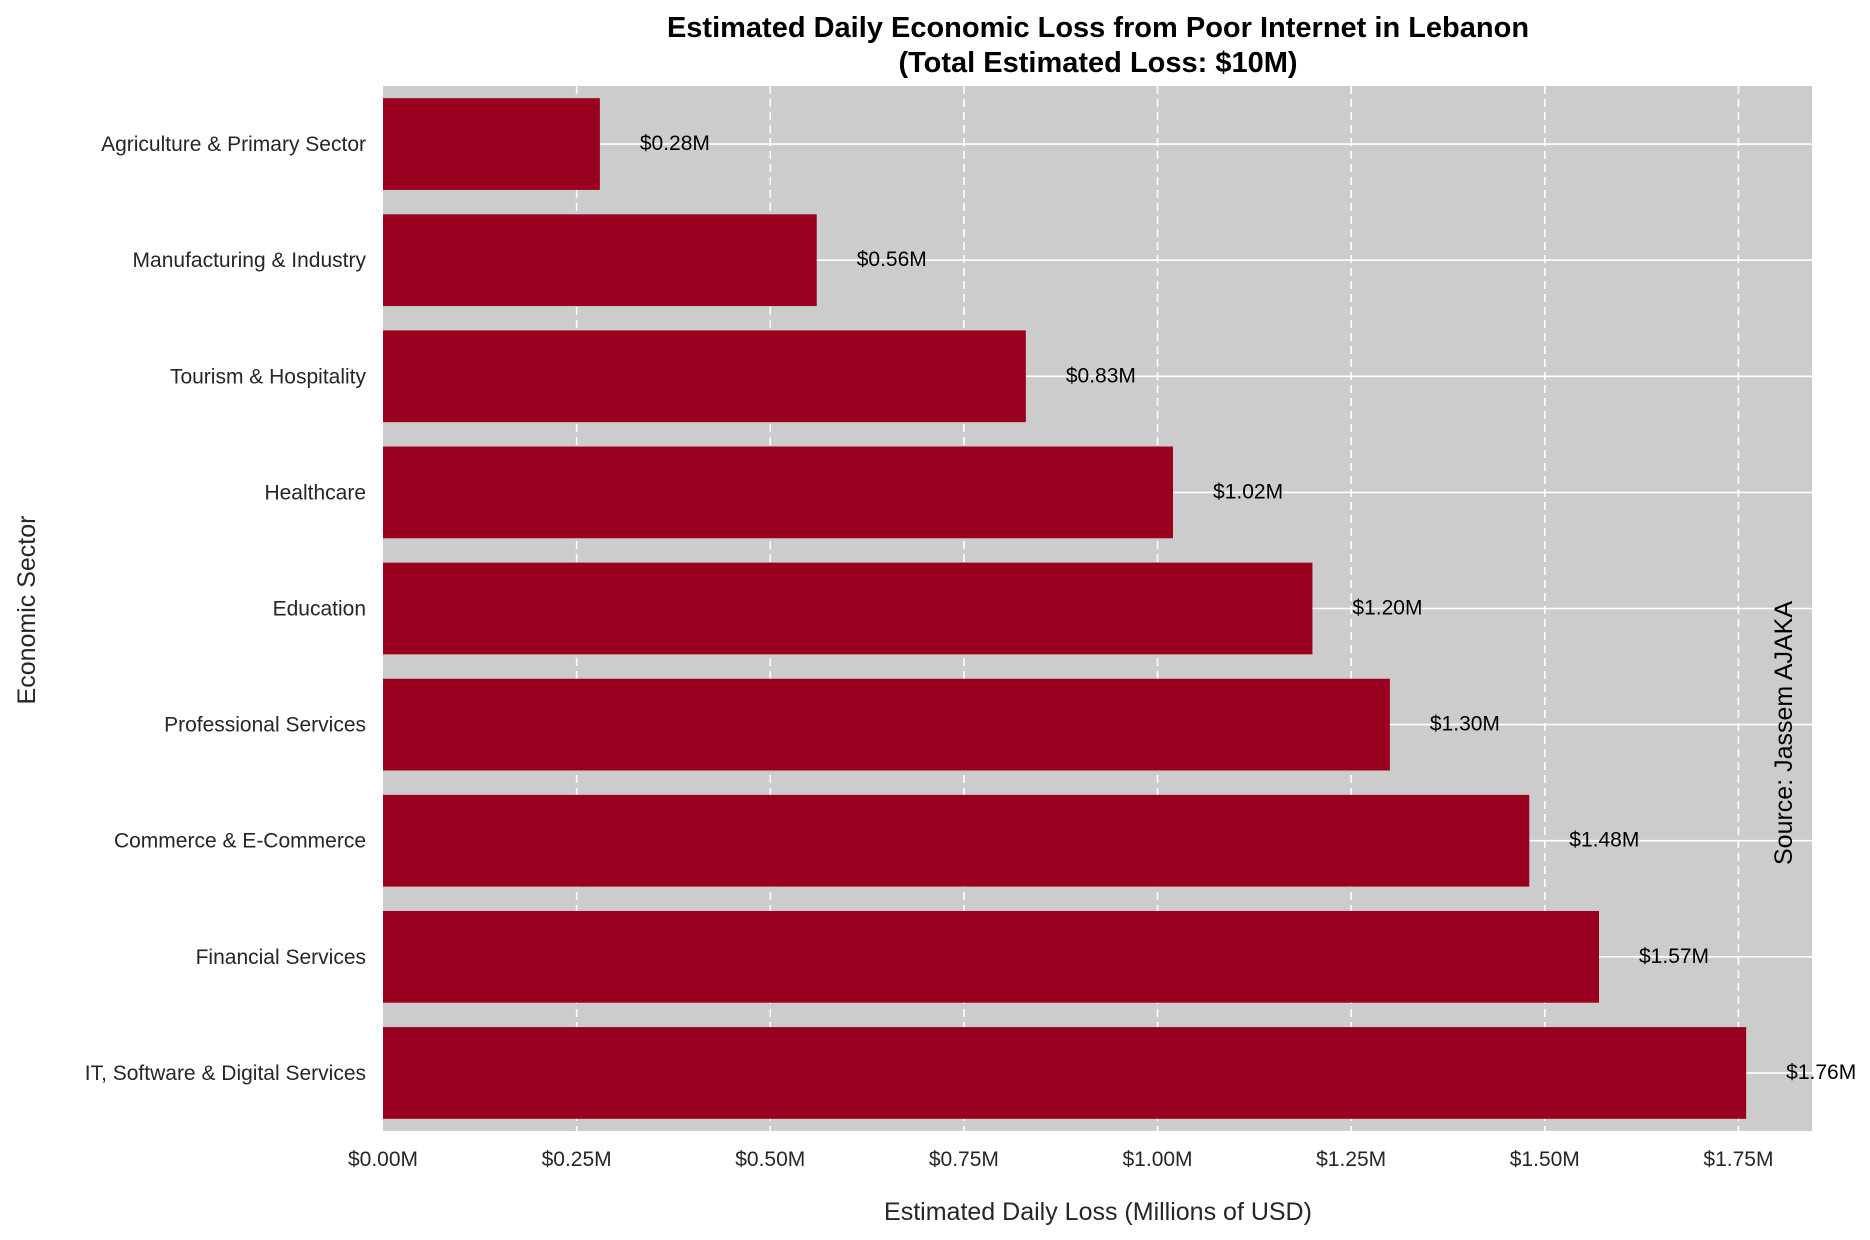  Describe the element at coordinates (265, 725) in the screenshot. I see `y-tick-label: Professional Services` at that location.